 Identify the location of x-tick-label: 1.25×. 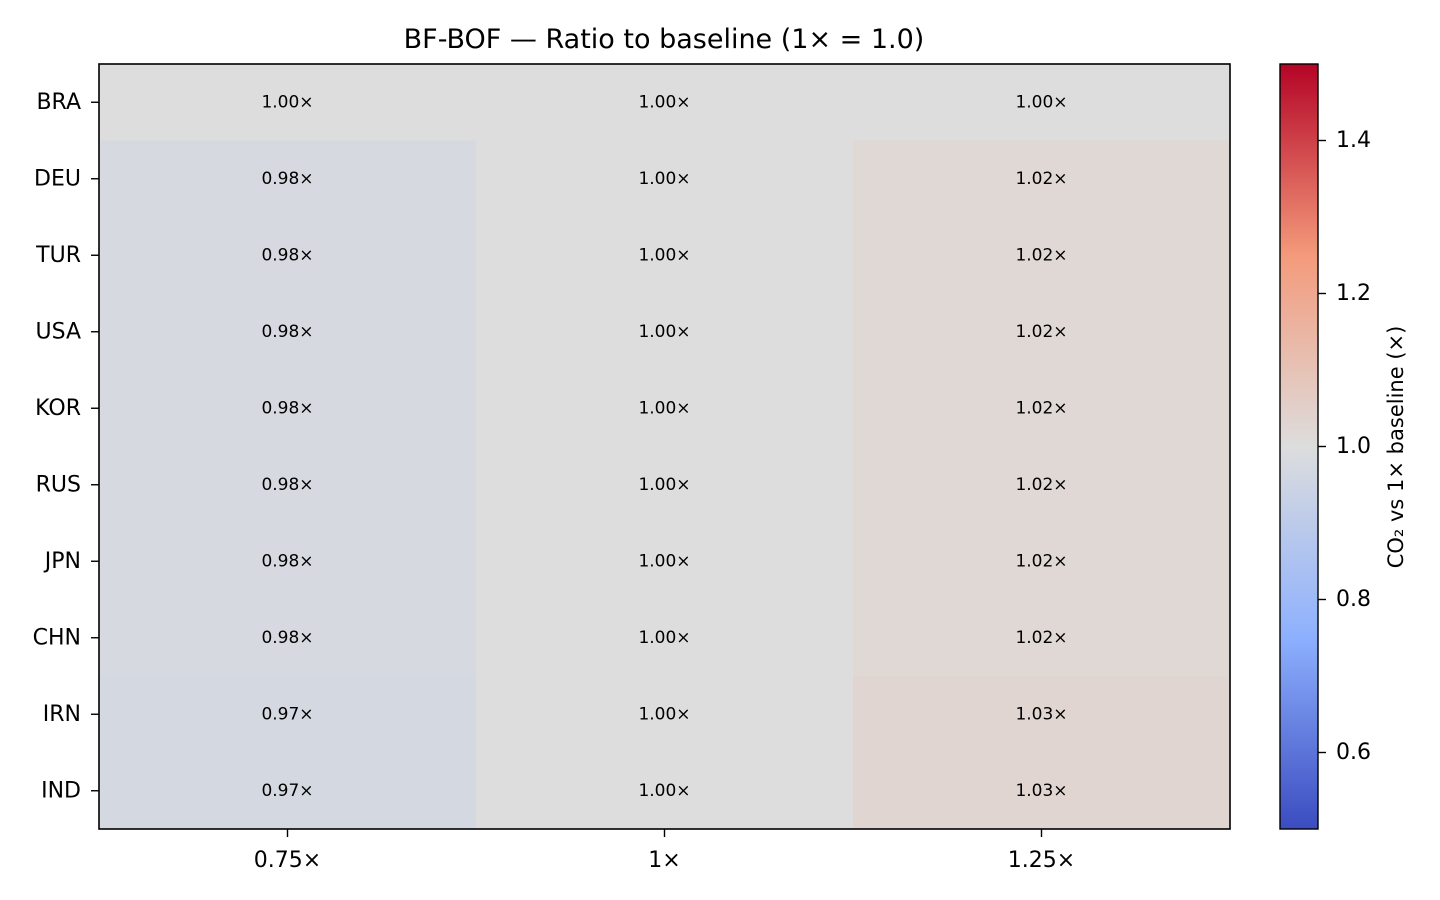
(1041, 860).